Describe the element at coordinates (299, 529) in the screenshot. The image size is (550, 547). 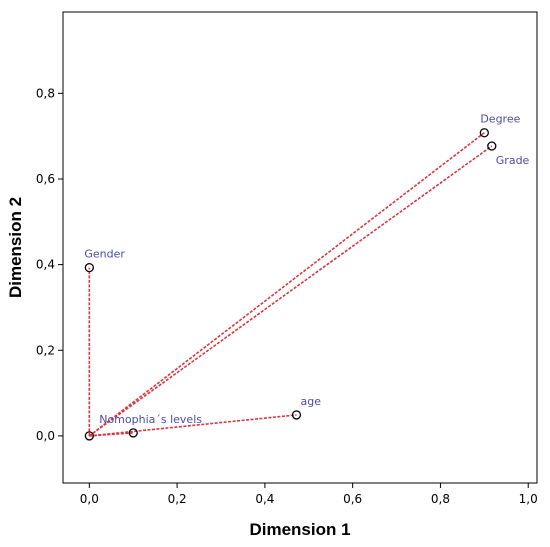
I see `x-axis-title: Dimension 1` at that location.